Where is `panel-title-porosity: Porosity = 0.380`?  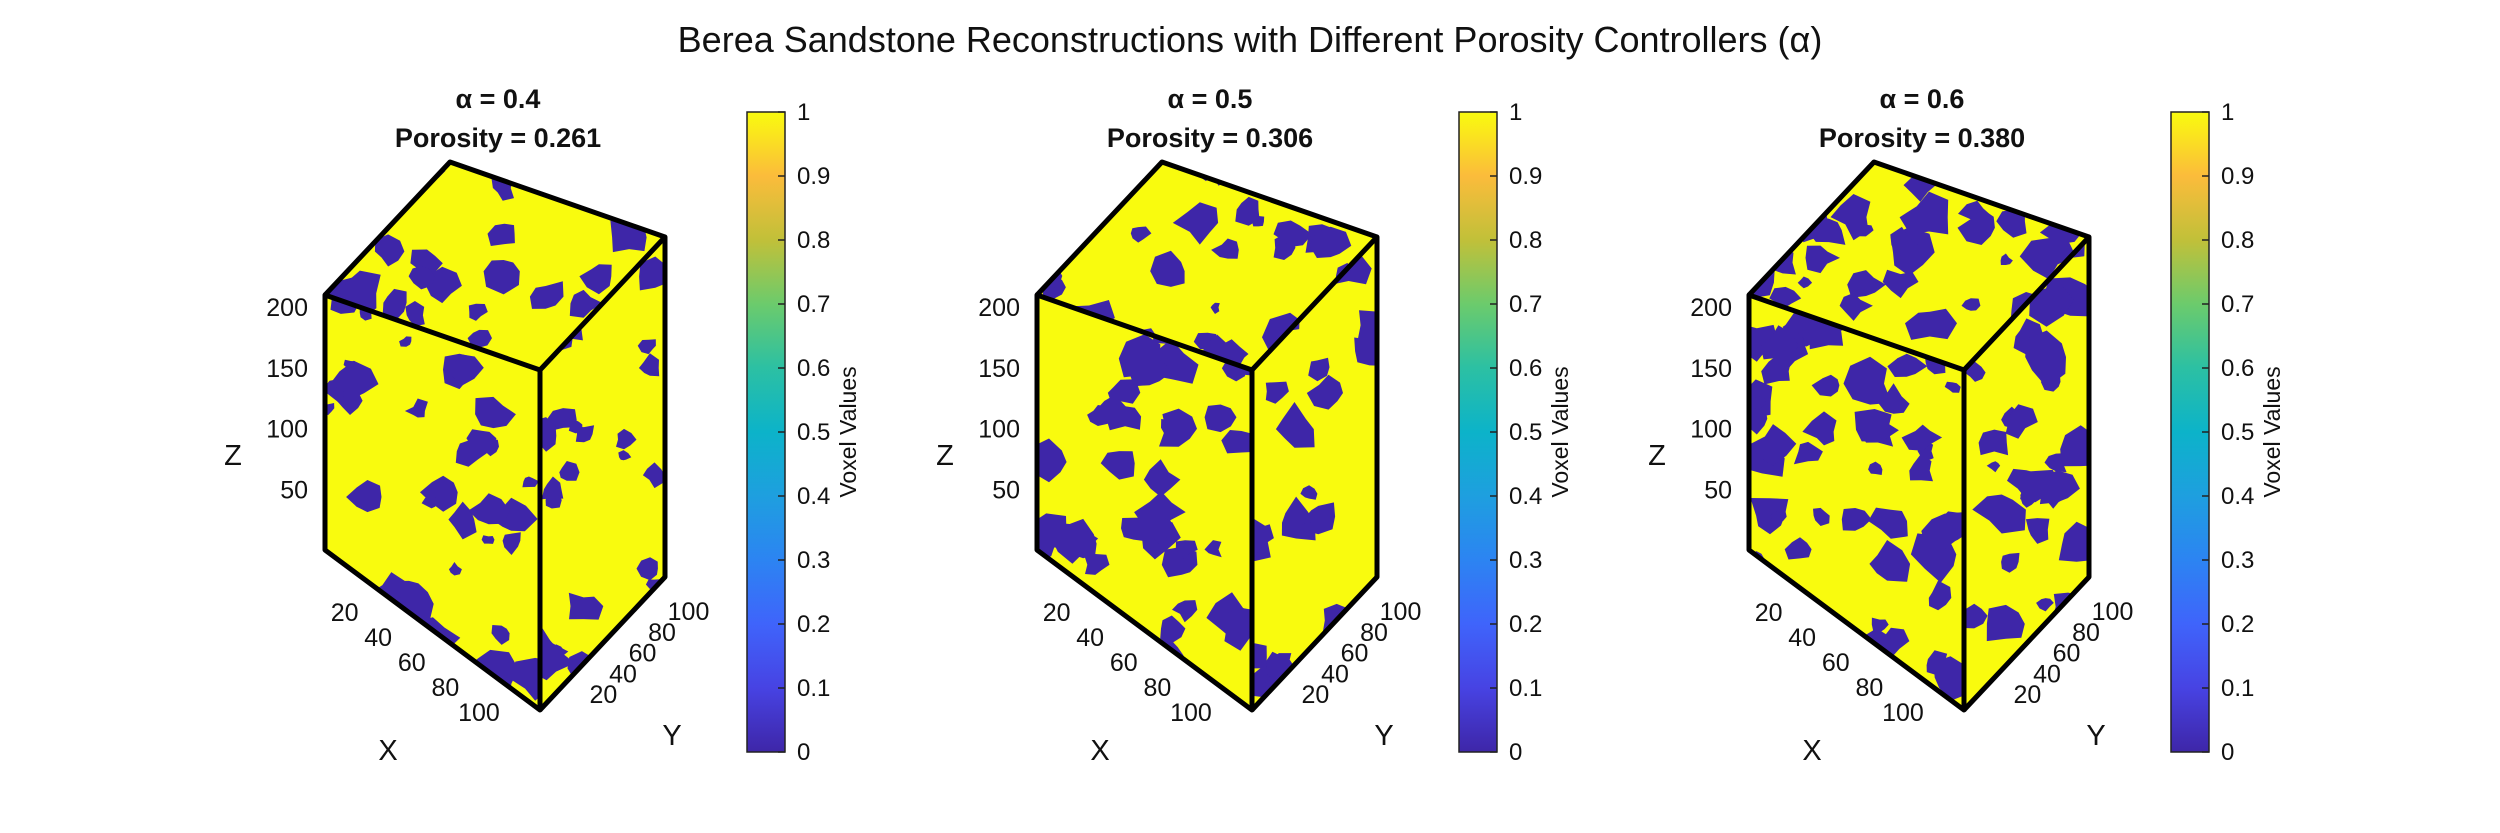
panel-title-porosity: Porosity = 0.380 is located at coordinates (1922, 138).